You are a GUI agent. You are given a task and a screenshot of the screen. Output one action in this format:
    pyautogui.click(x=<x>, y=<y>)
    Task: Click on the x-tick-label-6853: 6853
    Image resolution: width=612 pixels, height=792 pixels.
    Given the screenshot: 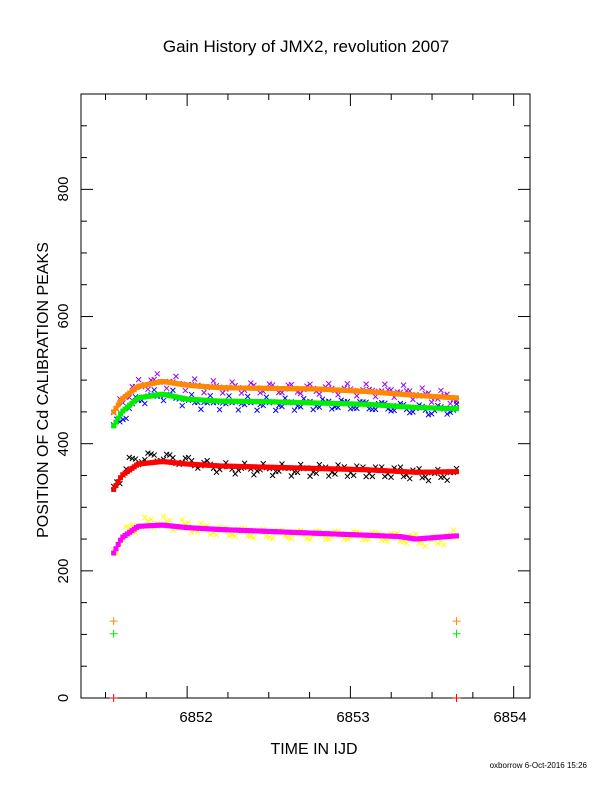 What is the action you would take?
    pyautogui.click(x=352, y=717)
    